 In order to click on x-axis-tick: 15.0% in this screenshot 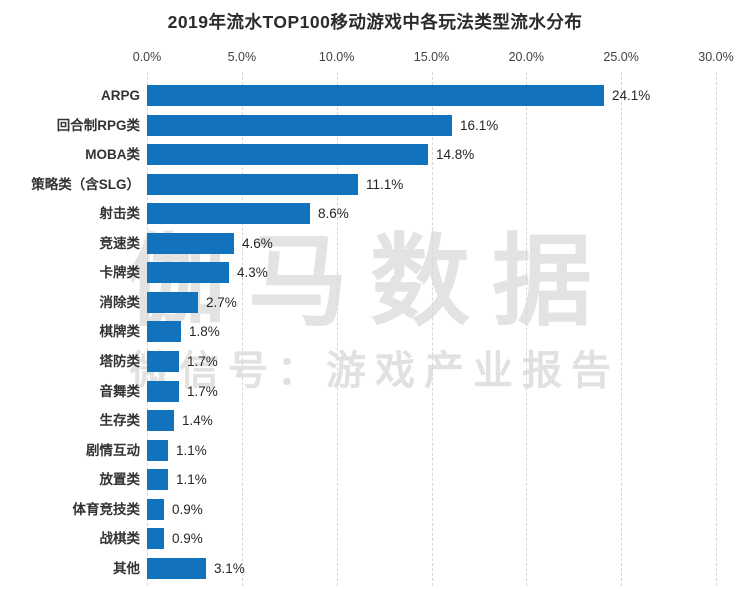, I will do `click(431, 57)`.